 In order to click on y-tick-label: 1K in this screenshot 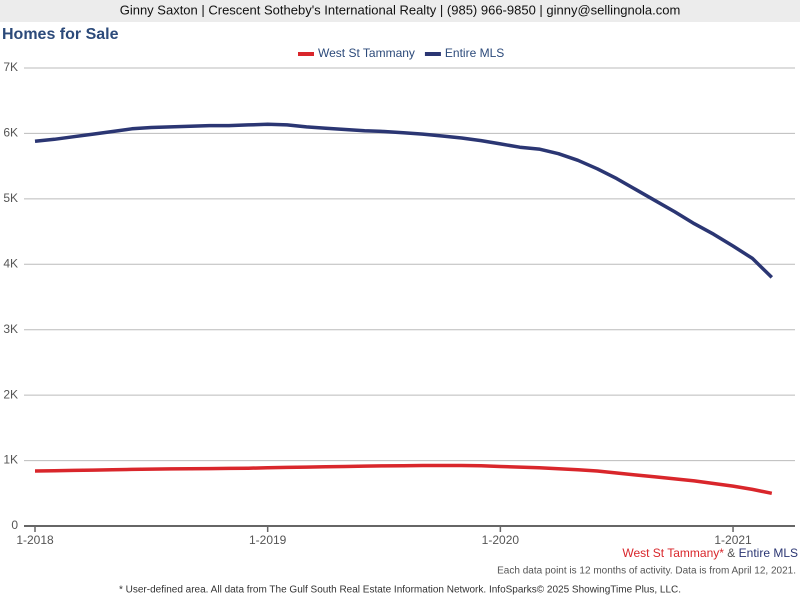, I will do `click(10, 460)`.